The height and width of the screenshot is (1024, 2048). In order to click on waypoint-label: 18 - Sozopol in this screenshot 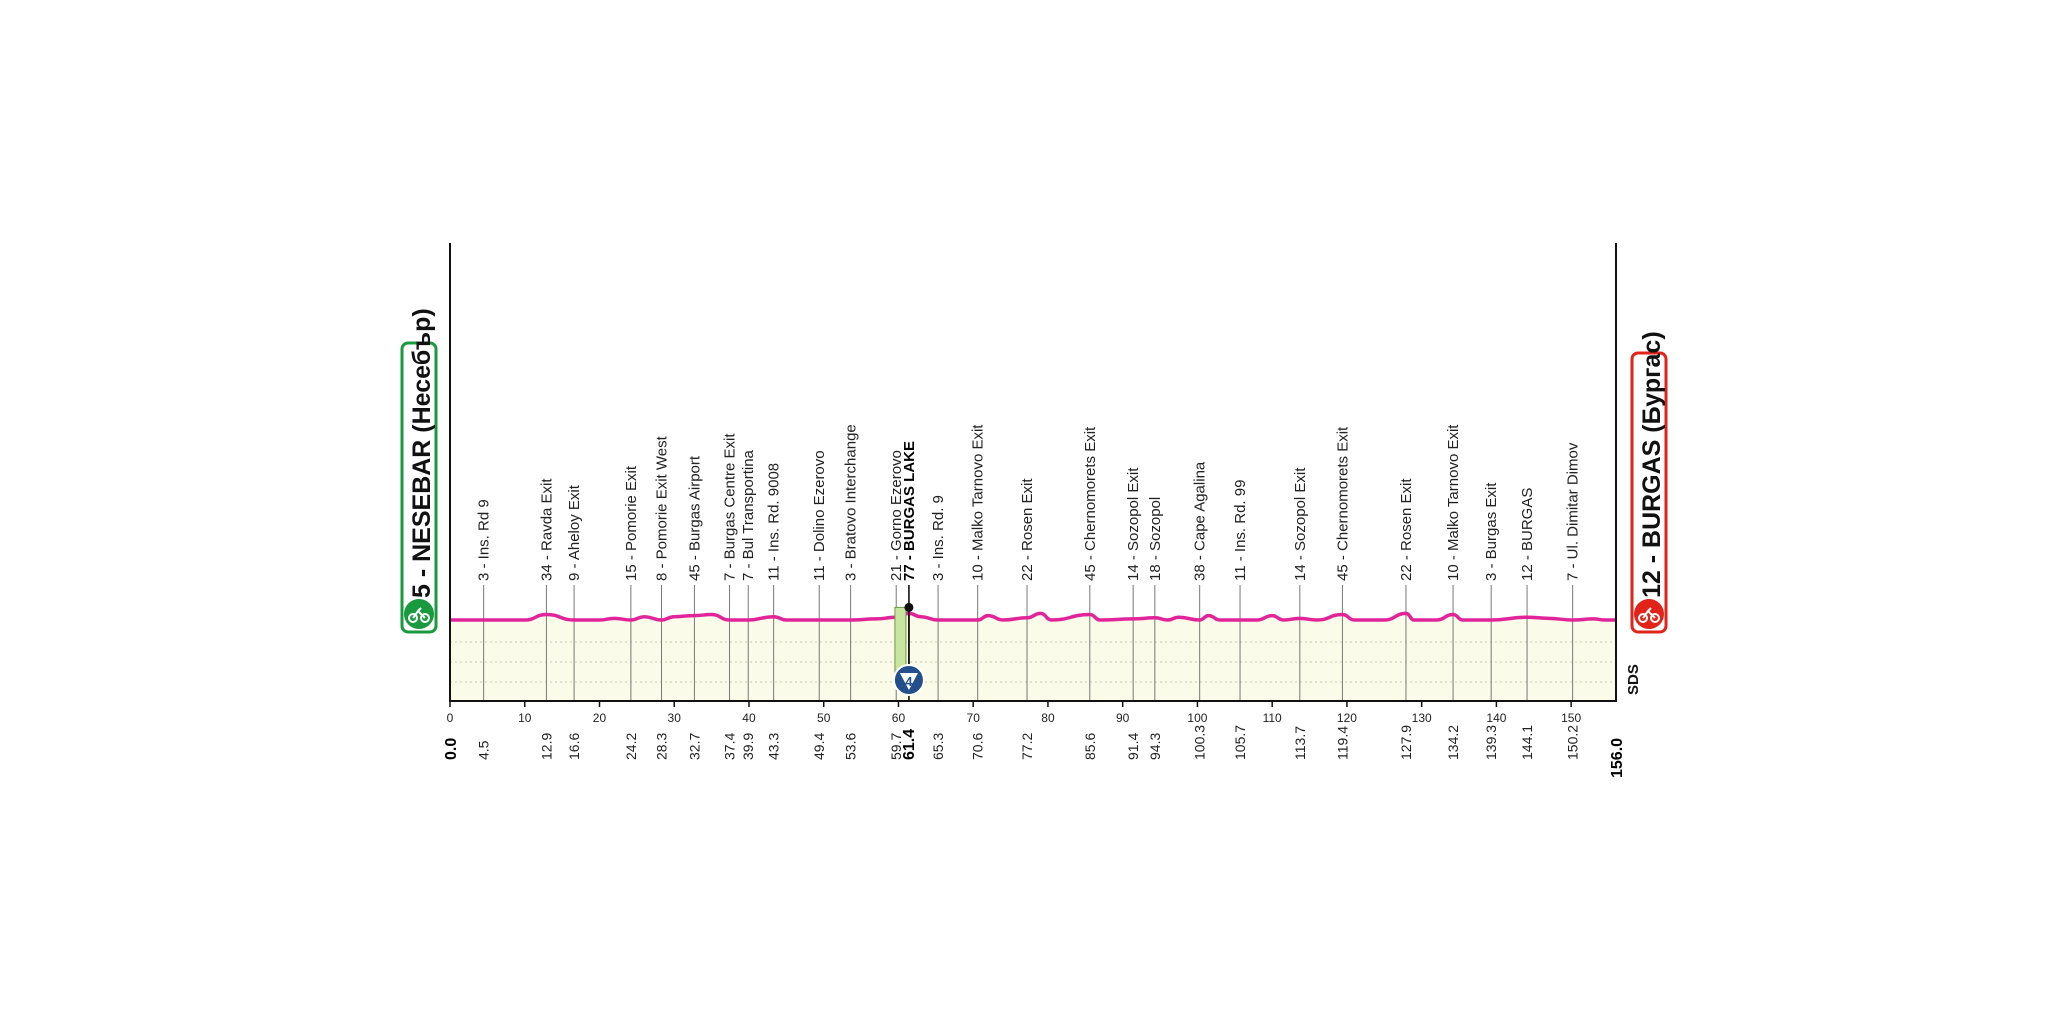, I will do `click(1155, 539)`.